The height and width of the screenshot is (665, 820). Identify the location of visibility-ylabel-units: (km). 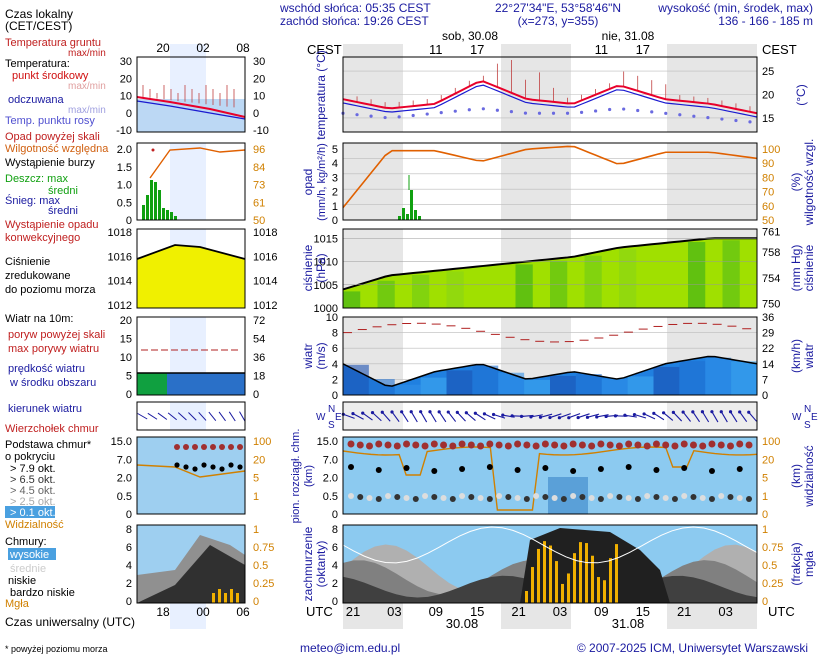
(796, 476).